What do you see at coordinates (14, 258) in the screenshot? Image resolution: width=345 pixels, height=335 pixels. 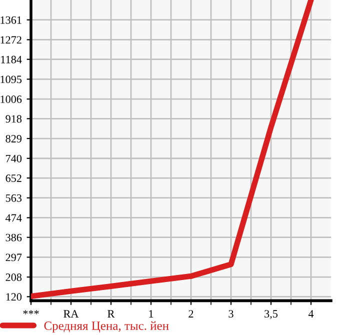 I see `y-tick-label: 297` at bounding box center [14, 258].